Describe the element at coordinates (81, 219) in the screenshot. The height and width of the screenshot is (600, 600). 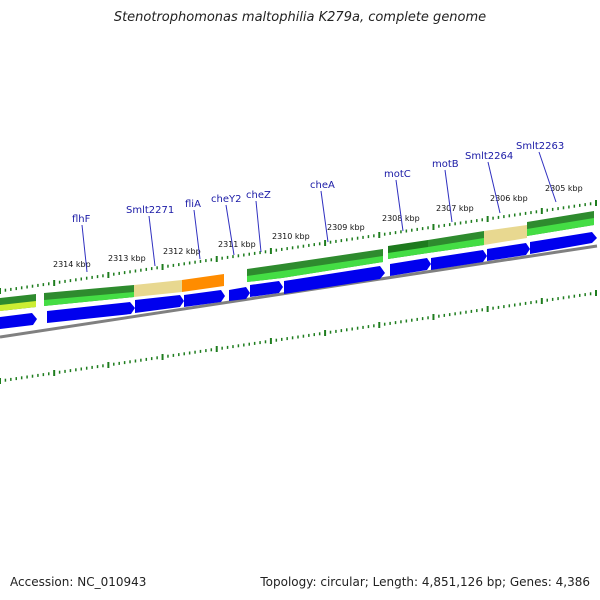
I see `gene-label-flhf: flhF` at that location.